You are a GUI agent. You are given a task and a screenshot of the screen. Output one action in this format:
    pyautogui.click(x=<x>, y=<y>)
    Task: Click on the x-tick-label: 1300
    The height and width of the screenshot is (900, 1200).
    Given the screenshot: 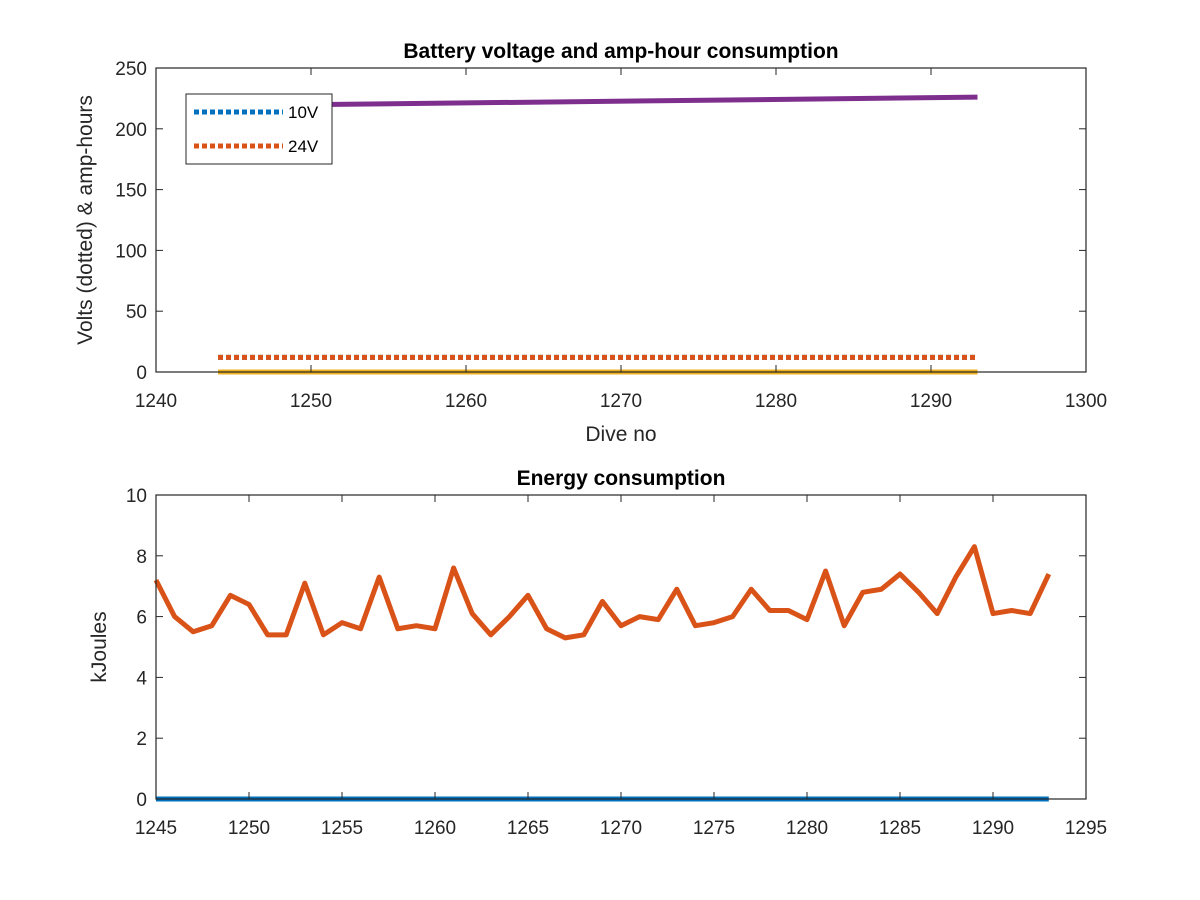 What is the action you would take?
    pyautogui.click(x=1086, y=401)
    